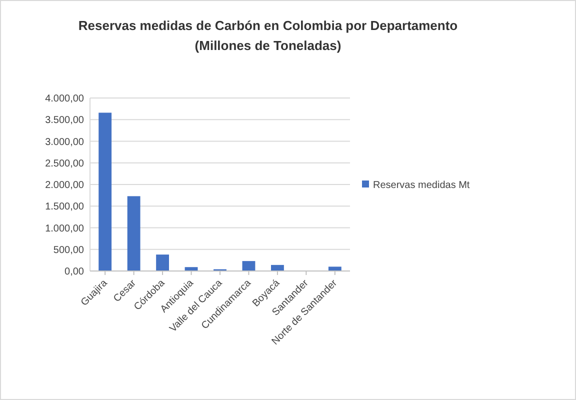 This screenshot has height=400, width=576. What do you see at coordinates (268, 25) in the screenshot?
I see `chart-title: Reservas medidas de Carbón en Colombia por Departamento` at bounding box center [268, 25].